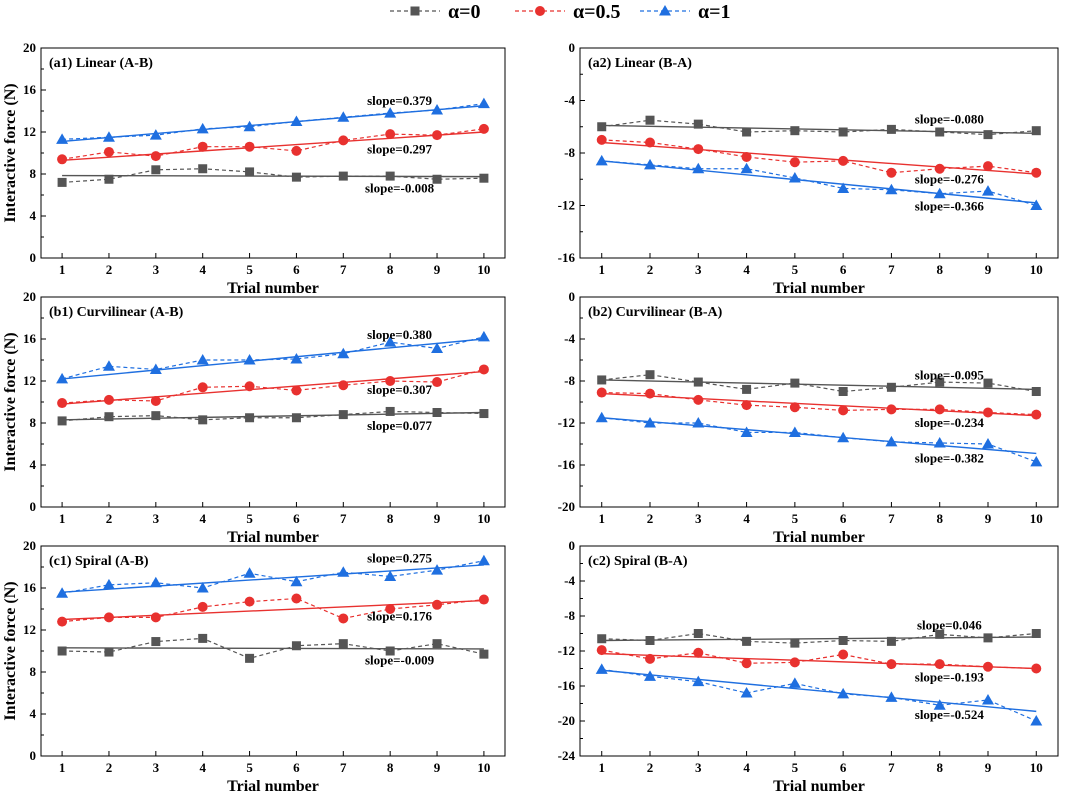 The height and width of the screenshot is (794, 1065). I want to click on y-tick-label: -16, so click(567, 257).